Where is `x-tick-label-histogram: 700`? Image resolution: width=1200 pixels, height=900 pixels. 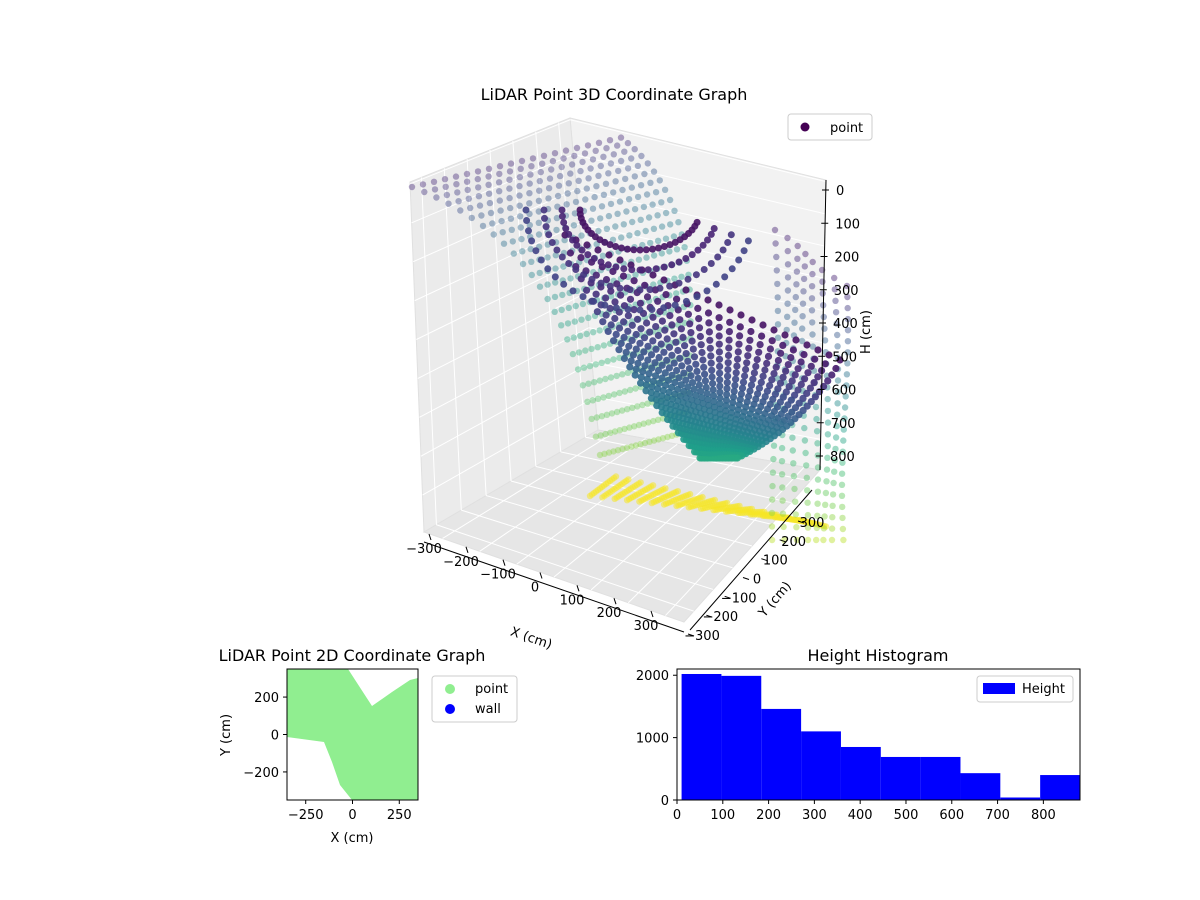 x-tick-label-histogram: 700 is located at coordinates (997, 815).